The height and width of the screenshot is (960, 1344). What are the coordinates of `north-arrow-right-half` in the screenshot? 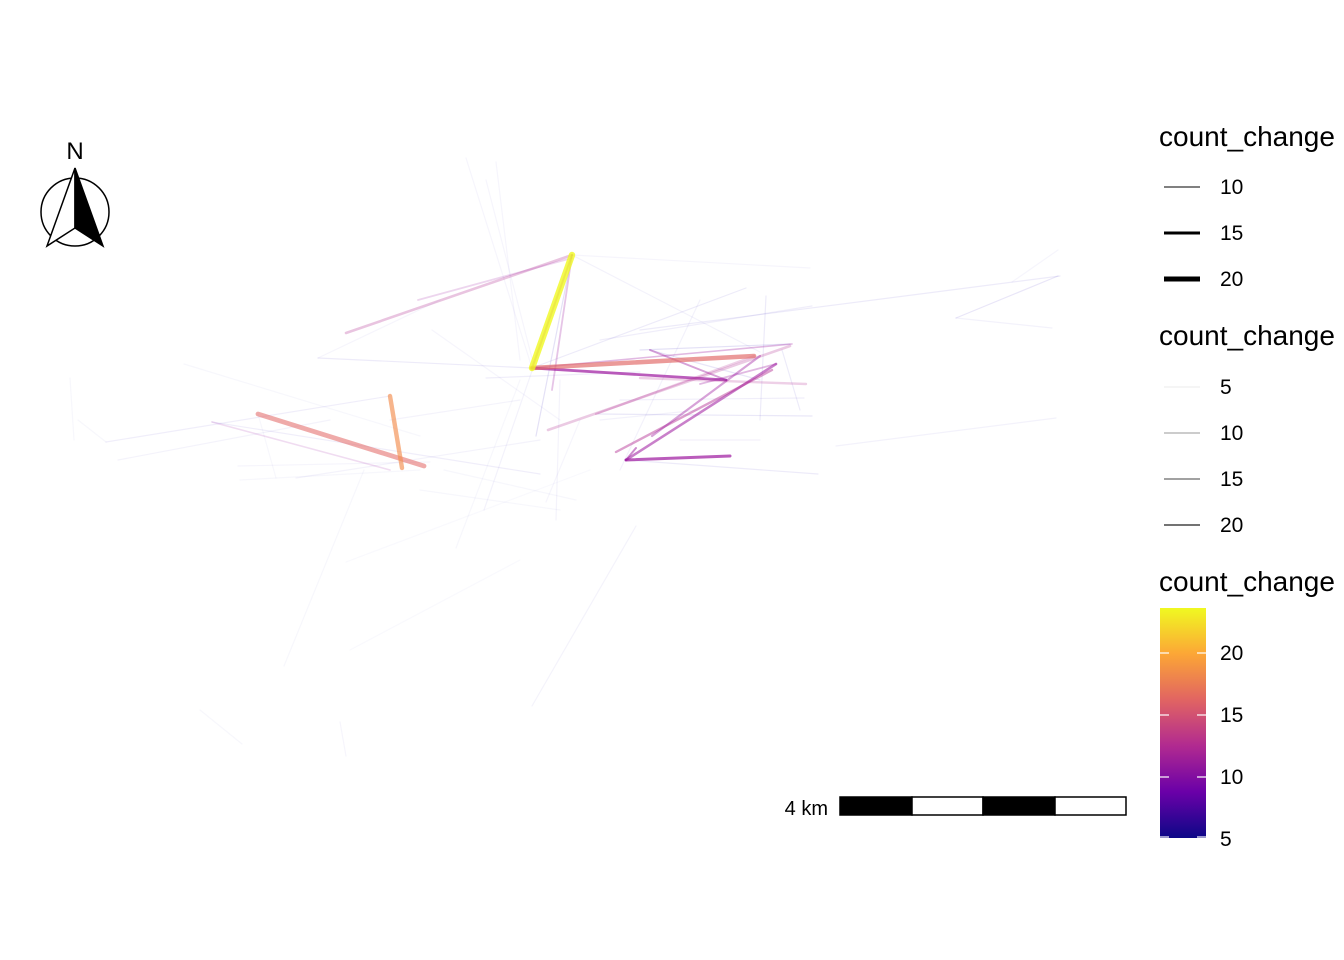 It's located at (89, 207).